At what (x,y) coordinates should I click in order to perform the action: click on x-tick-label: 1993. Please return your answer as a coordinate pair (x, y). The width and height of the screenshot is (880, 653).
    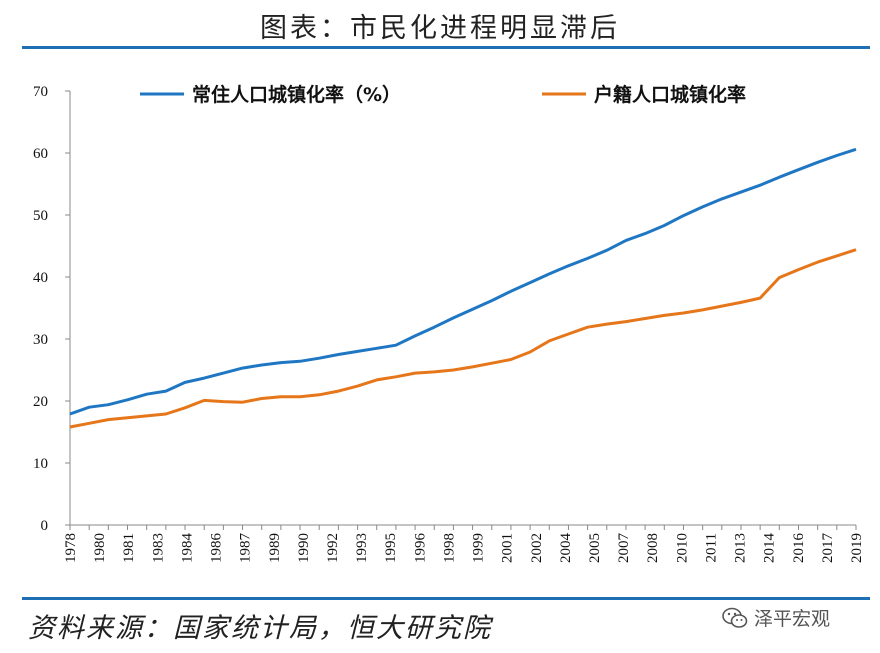
    Looking at the image, I should click on (362, 548).